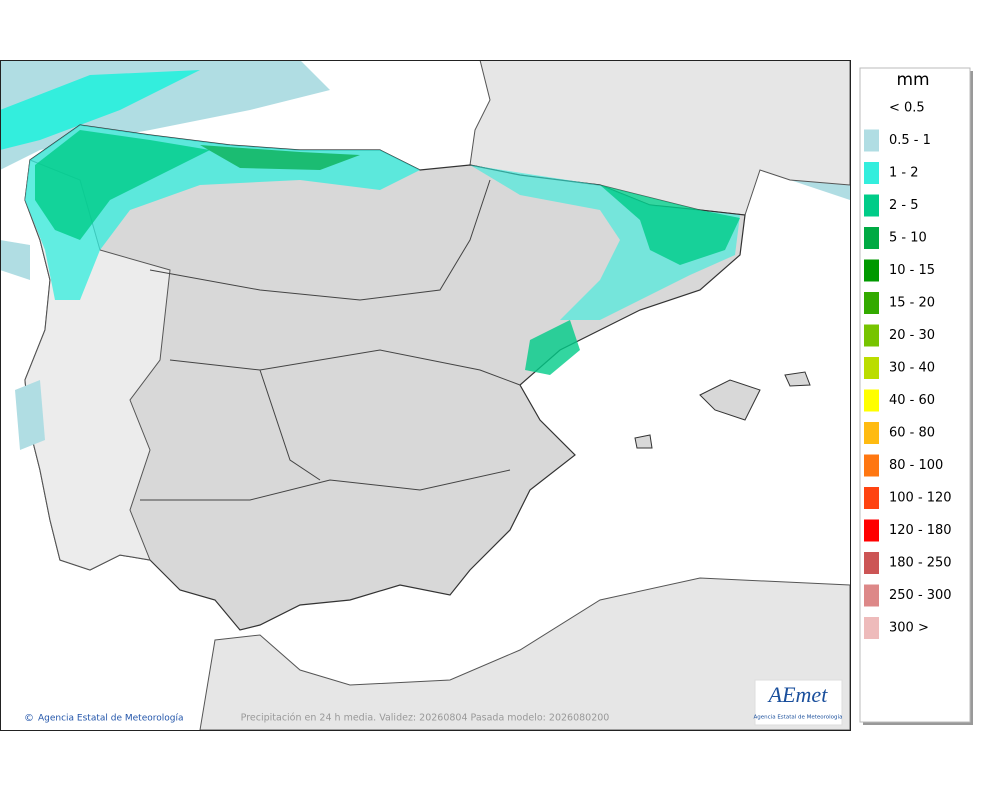 This screenshot has width=1000, height=794. Describe the element at coordinates (912, 270) in the screenshot. I see `legend-label: 10 - 15` at that location.